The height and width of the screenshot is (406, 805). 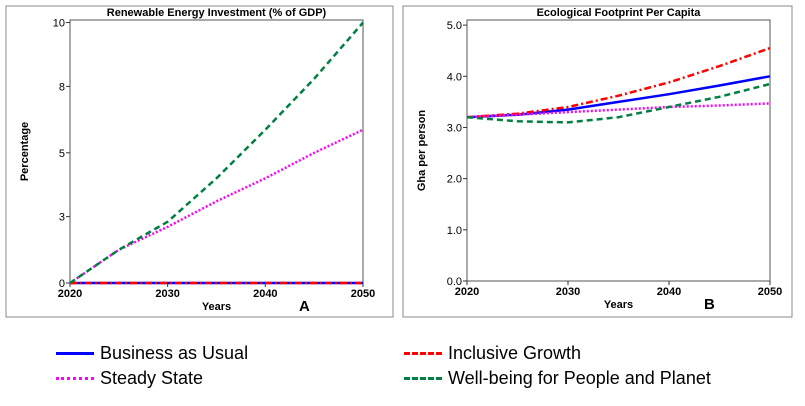 What do you see at coordinates (217, 13) in the screenshot?
I see `panel-a-title: Renewable Energy Investment (% of GDP)` at bounding box center [217, 13].